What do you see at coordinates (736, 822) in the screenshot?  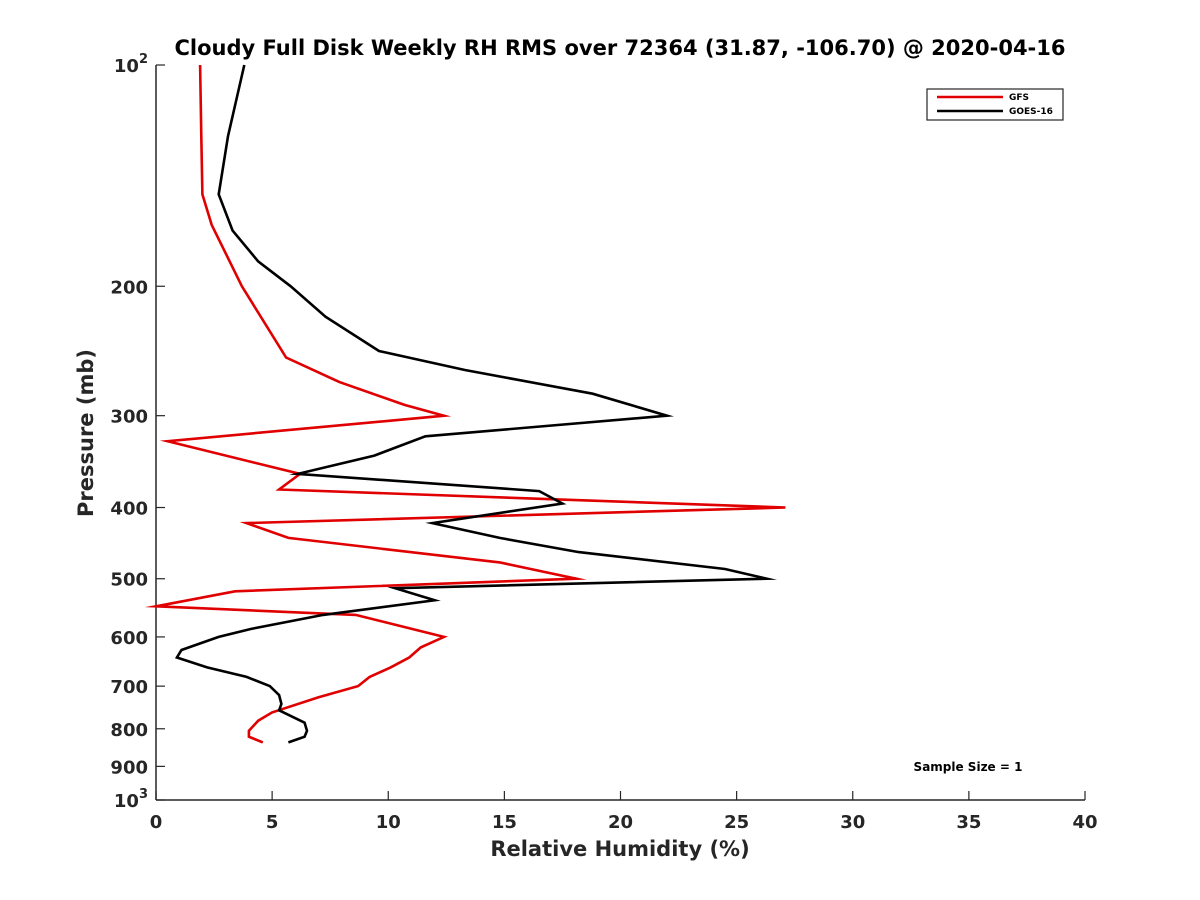 I see `x-tick-label: 25` at bounding box center [736, 822].